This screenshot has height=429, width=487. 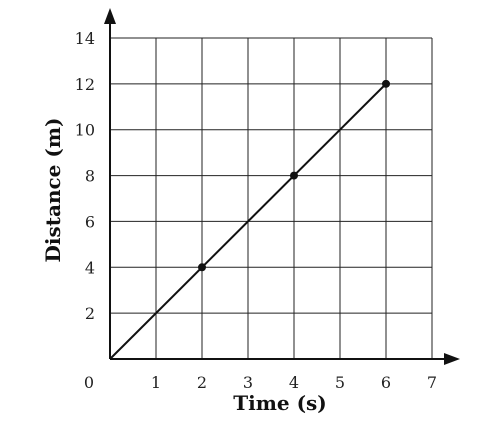 I want to click on x-tick-label: 6, so click(x=386, y=382).